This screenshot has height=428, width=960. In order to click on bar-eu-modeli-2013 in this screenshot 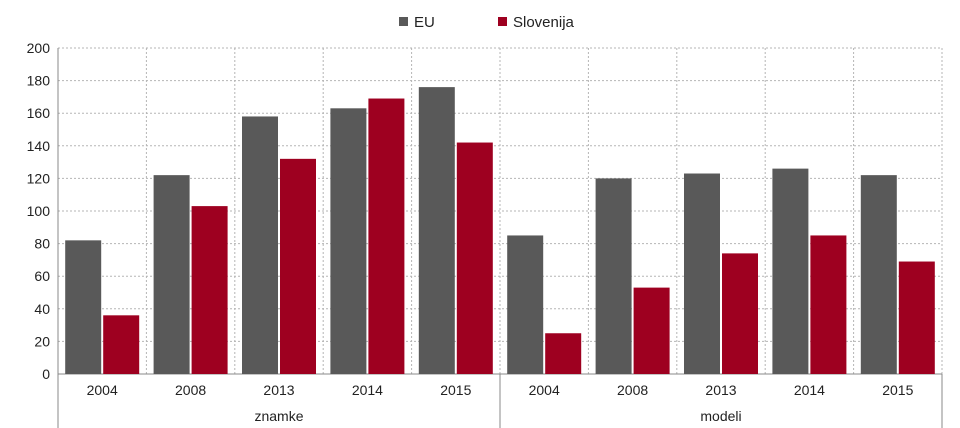, I will do `click(702, 273)`.